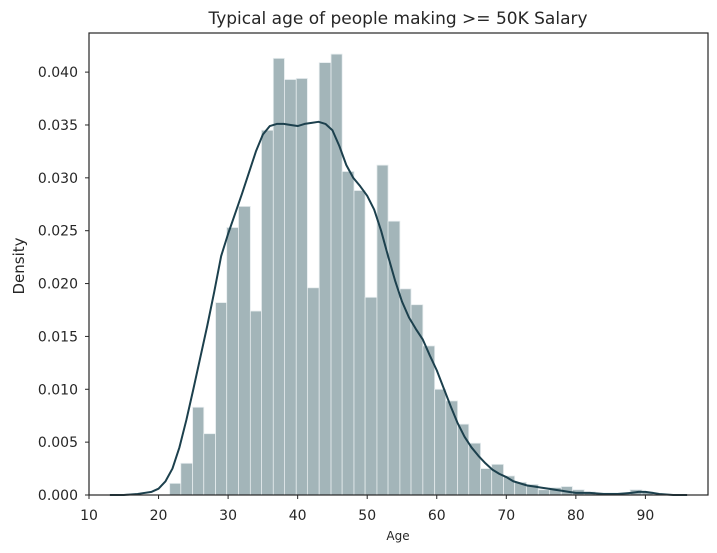 The width and height of the screenshot is (717, 553). I want to click on y-axis-label: Density, so click(19, 265).